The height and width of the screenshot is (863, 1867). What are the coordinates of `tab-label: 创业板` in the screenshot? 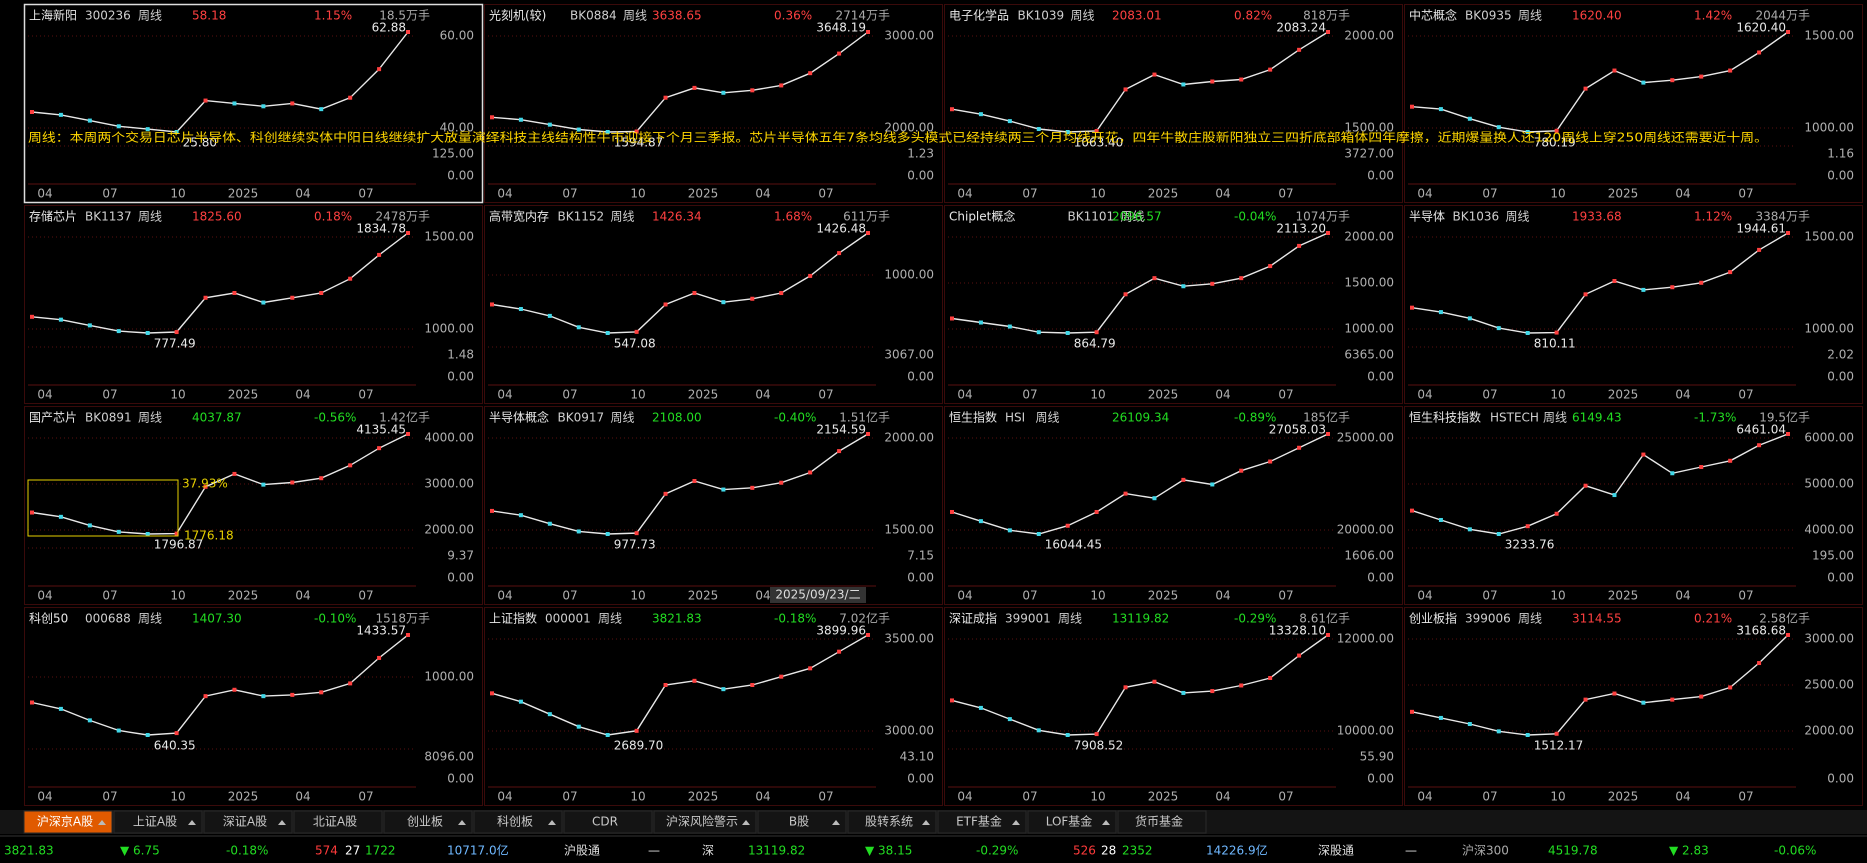 It's located at (425, 822).